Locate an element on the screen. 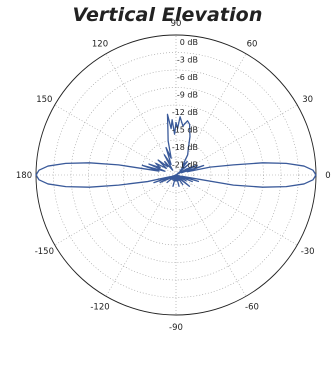  radial-tick-label: -21 dB is located at coordinates (185, 165).